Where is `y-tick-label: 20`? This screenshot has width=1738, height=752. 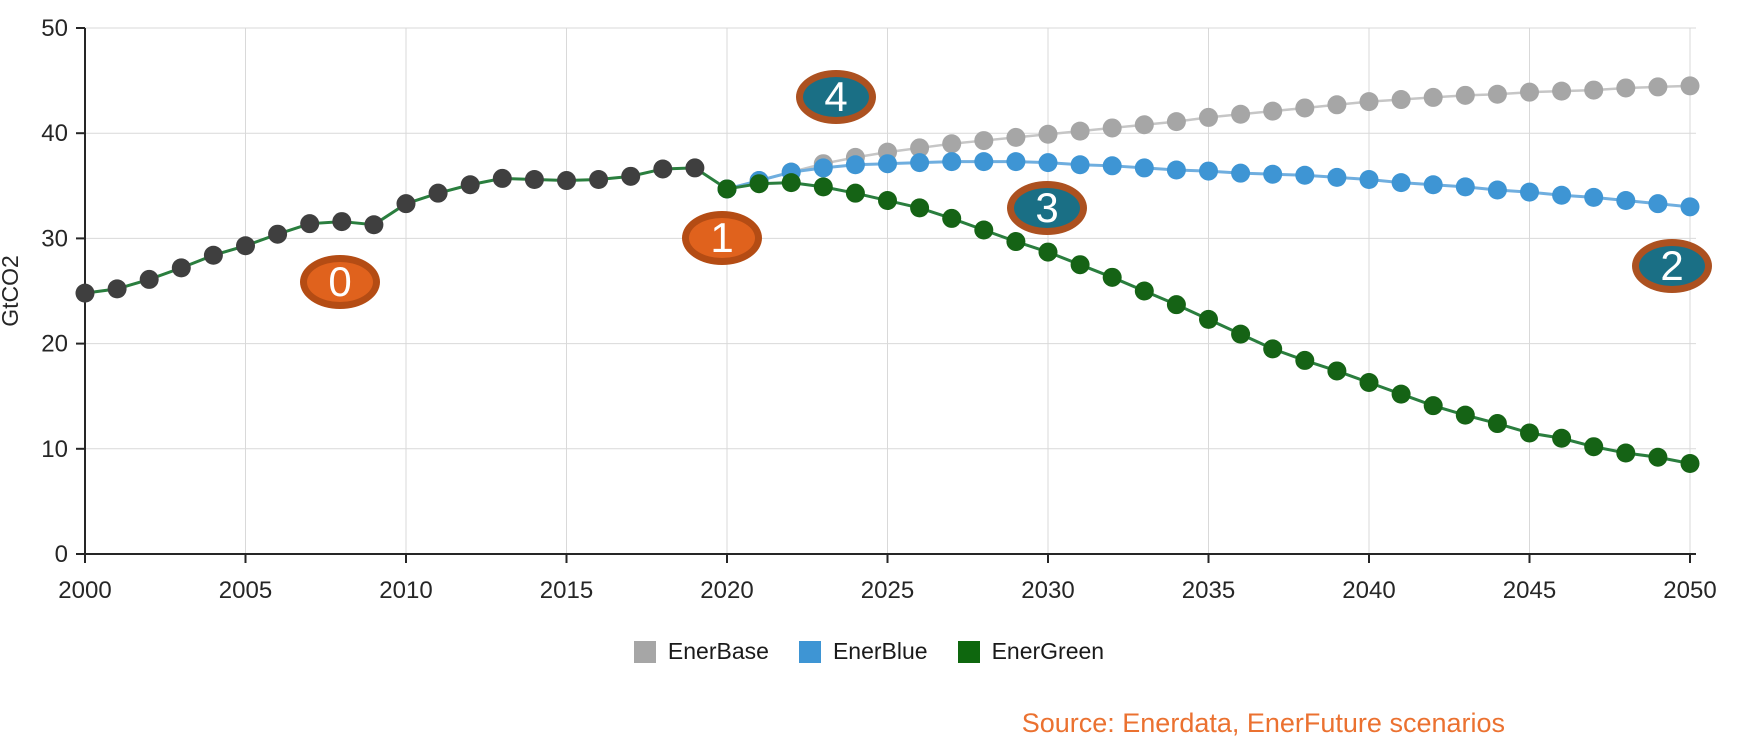
y-tick-label: 20 is located at coordinates (54, 344).